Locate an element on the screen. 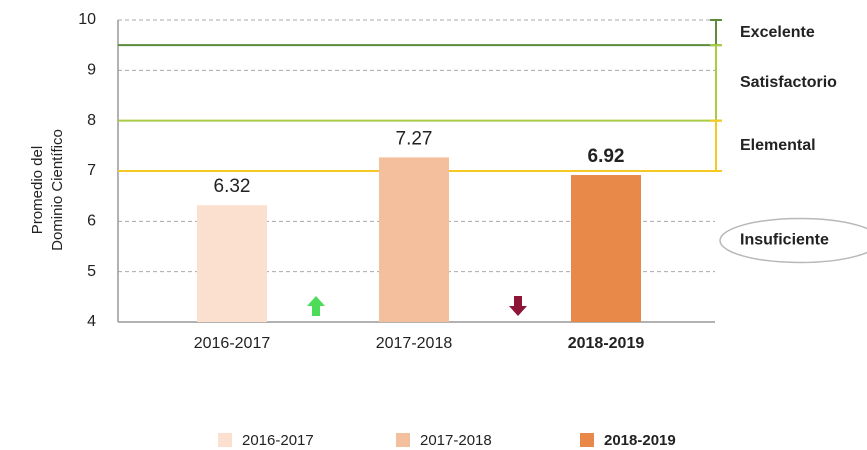 This screenshot has height=450, width=867. y-tick-label: 10 is located at coordinates (87, 19).